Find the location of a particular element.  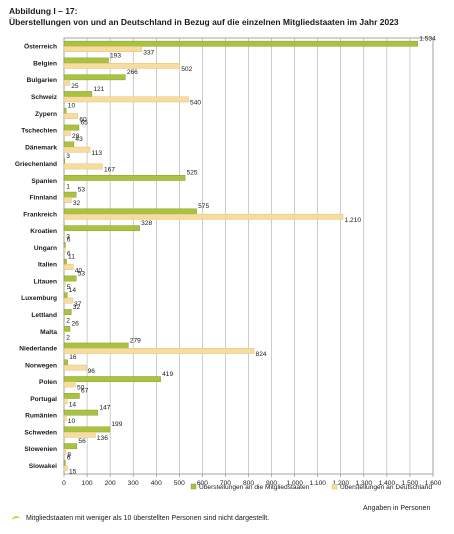

category-label: Luxemburg is located at coordinates (39, 298).